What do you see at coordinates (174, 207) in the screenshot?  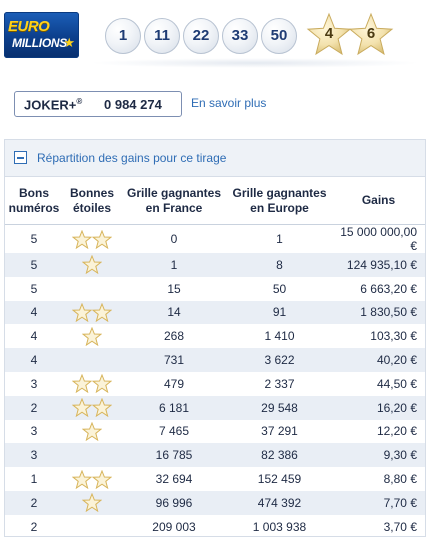 I see `col-header-france-l2: en France` at bounding box center [174, 207].